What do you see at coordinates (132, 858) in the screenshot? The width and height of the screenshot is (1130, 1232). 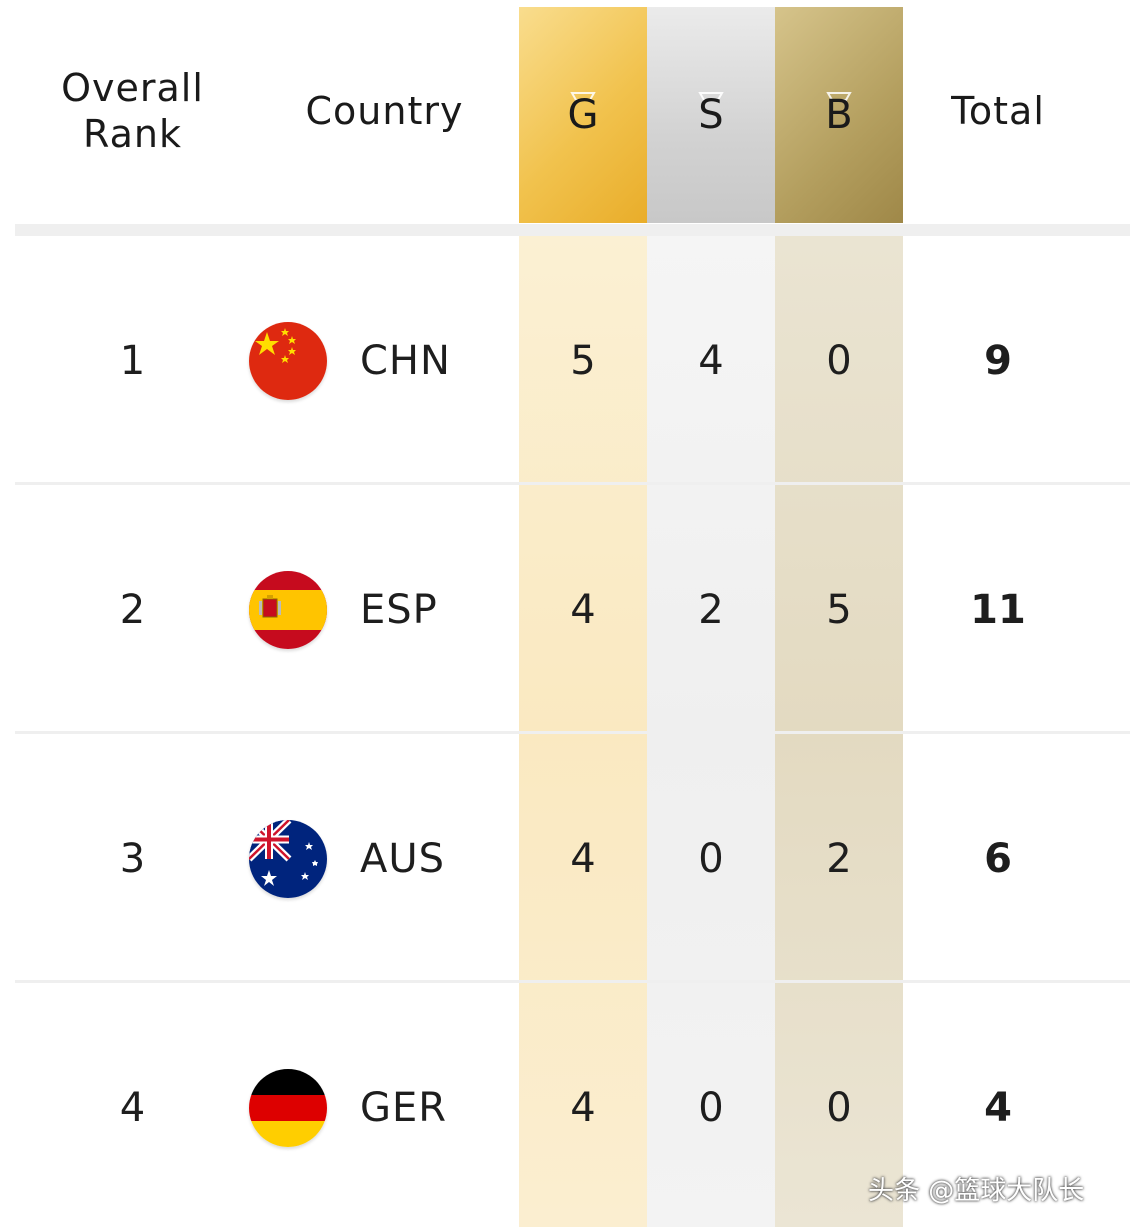 I see `rank-cell: 3` at bounding box center [132, 858].